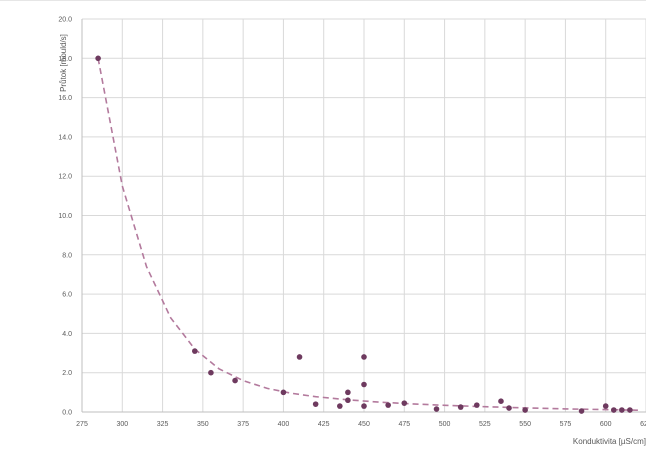 The image size is (646, 464). I want to click on y-tick-label: 0.0, so click(67, 413).